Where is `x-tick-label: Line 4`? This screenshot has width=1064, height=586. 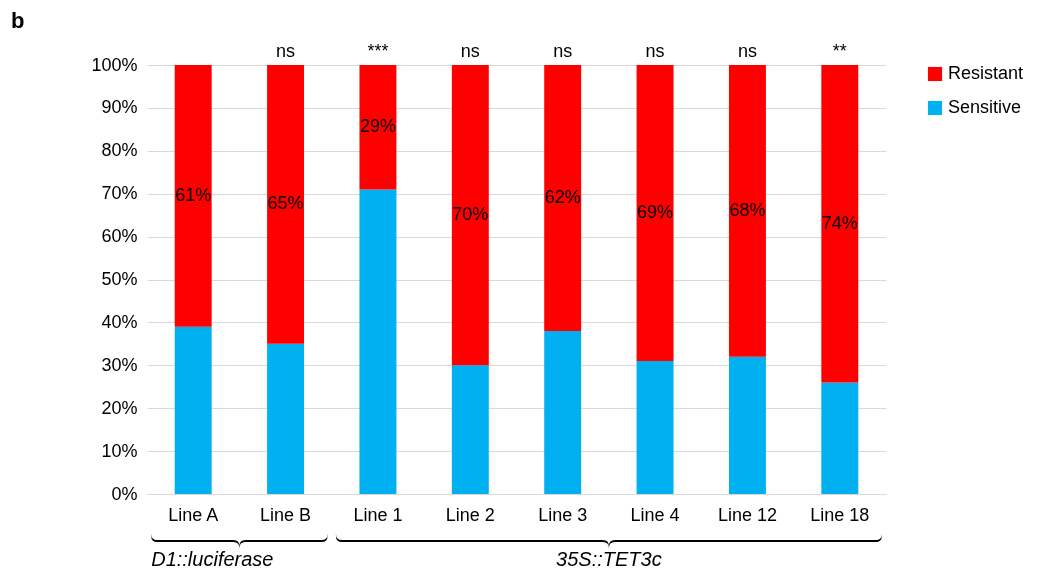 x-tick-label: Line 4 is located at coordinates (655, 514).